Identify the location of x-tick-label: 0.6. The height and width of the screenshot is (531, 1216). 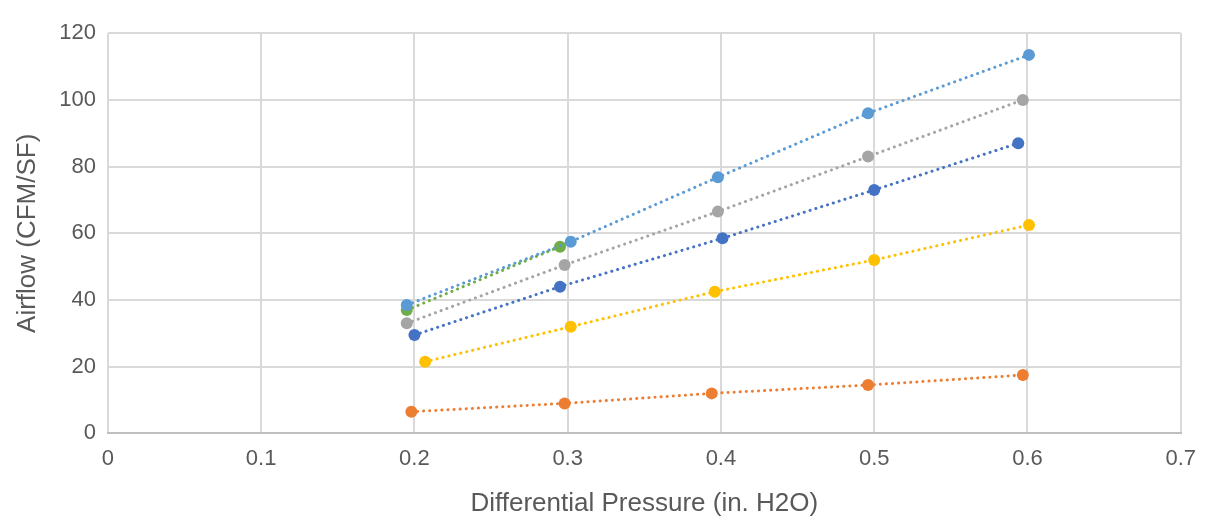
(1027, 457).